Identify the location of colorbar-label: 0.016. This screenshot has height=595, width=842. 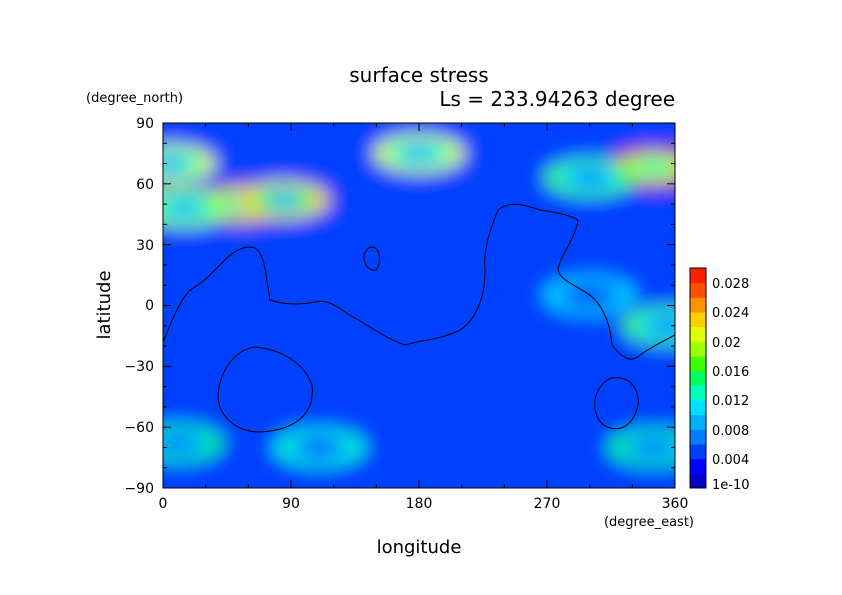
(730, 372).